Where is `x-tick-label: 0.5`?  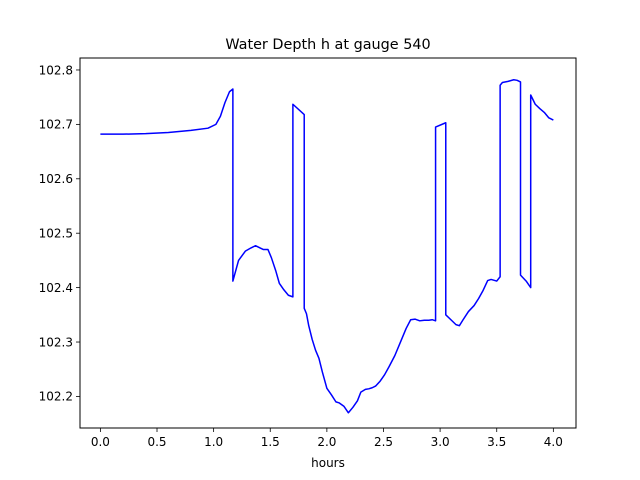 x-tick-label: 0.5 is located at coordinates (156, 442).